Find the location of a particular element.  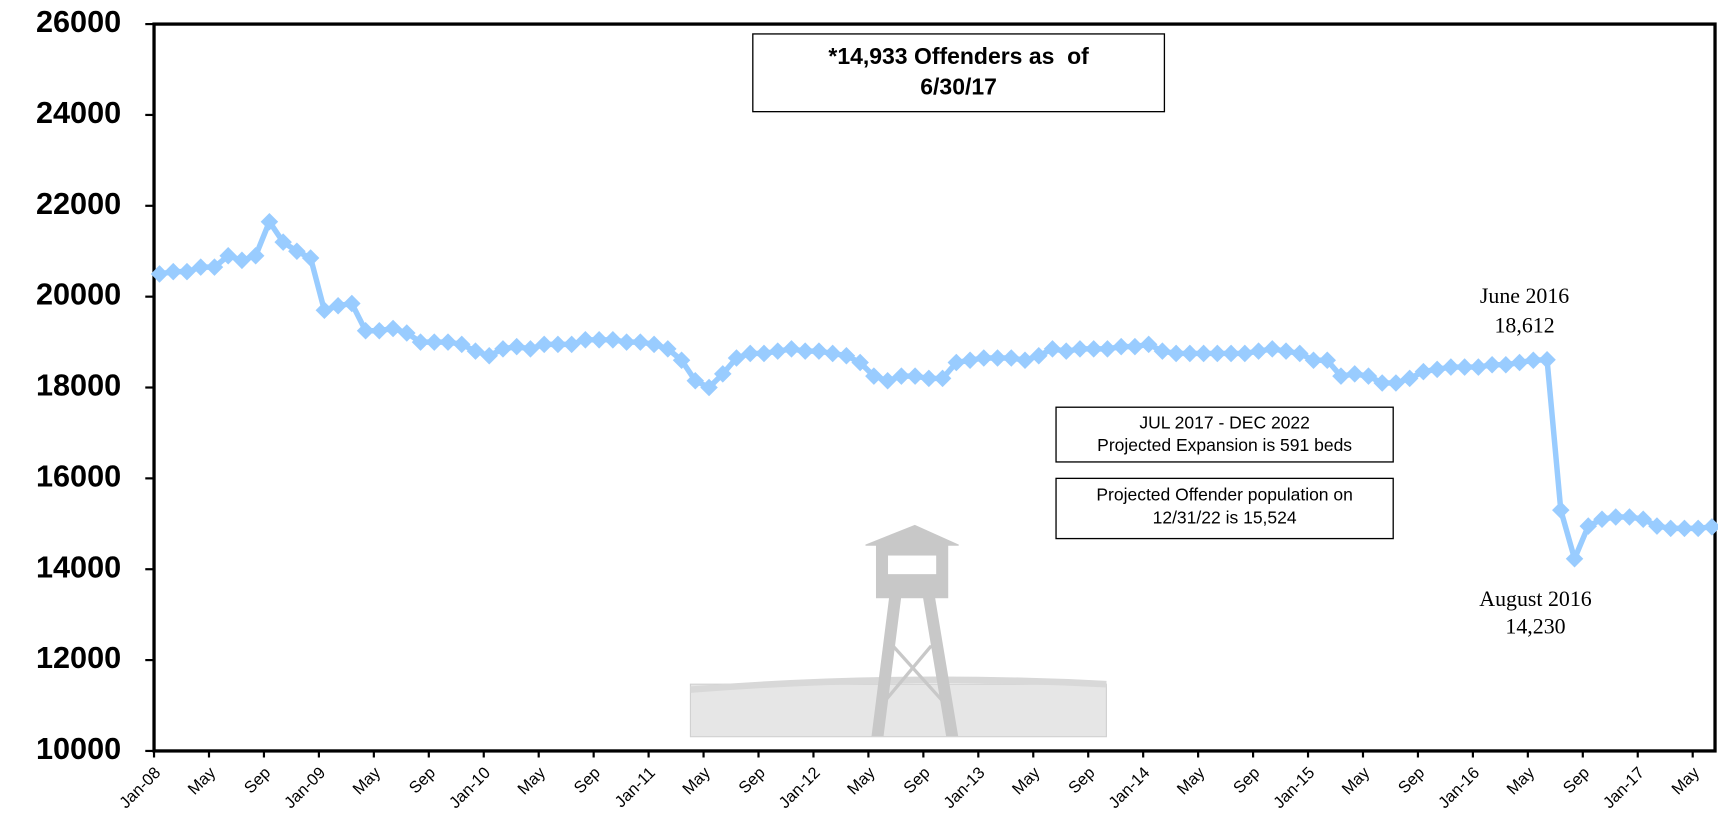

projection-text: Projected Offender population on is located at coordinates (1224, 495).